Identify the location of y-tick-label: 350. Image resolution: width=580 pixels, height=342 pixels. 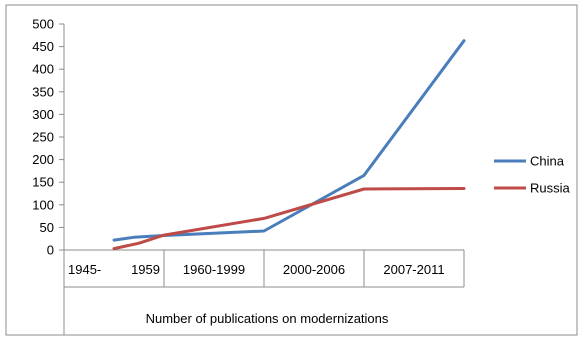
(43, 91).